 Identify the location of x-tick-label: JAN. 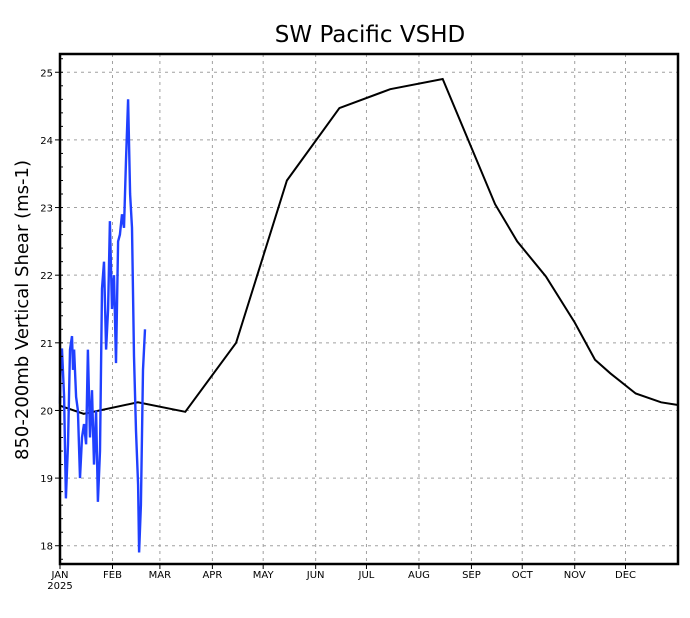
(59, 575).